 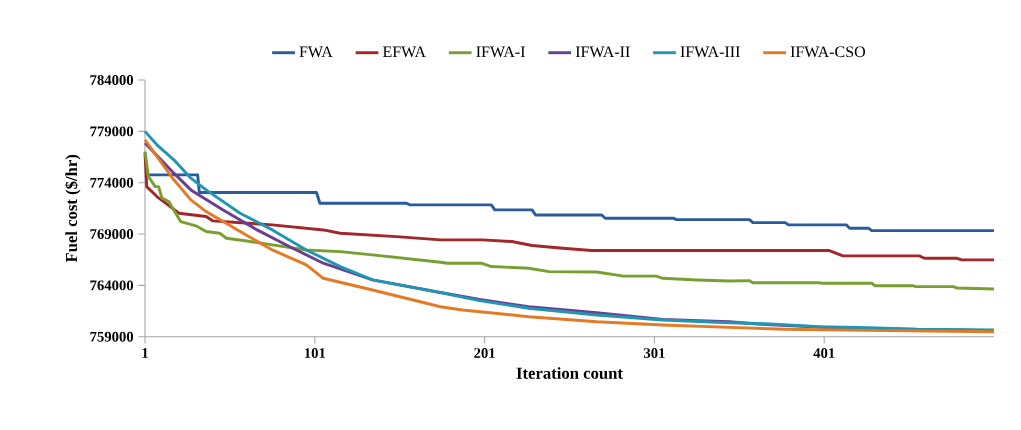 What do you see at coordinates (112, 131) in the screenshot?
I see `y-tick-label: 779000` at bounding box center [112, 131].